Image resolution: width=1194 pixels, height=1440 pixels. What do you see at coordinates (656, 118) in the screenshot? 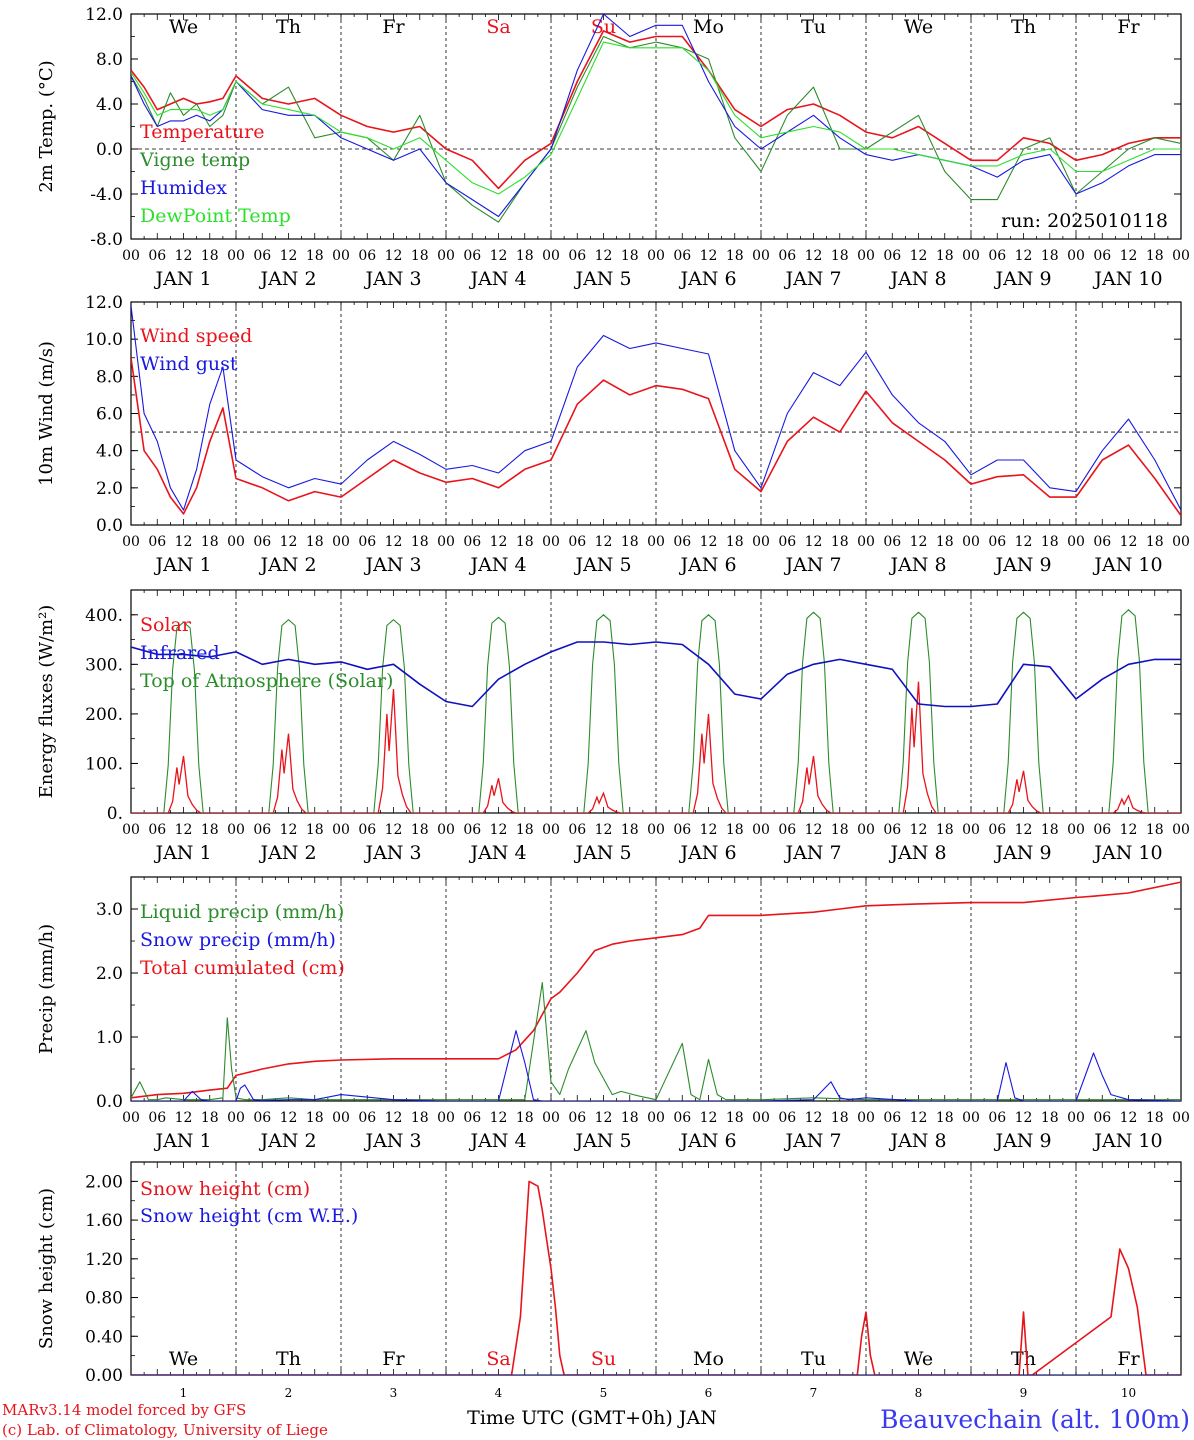
I see `series-line-dewpoint-temp` at bounding box center [656, 118].